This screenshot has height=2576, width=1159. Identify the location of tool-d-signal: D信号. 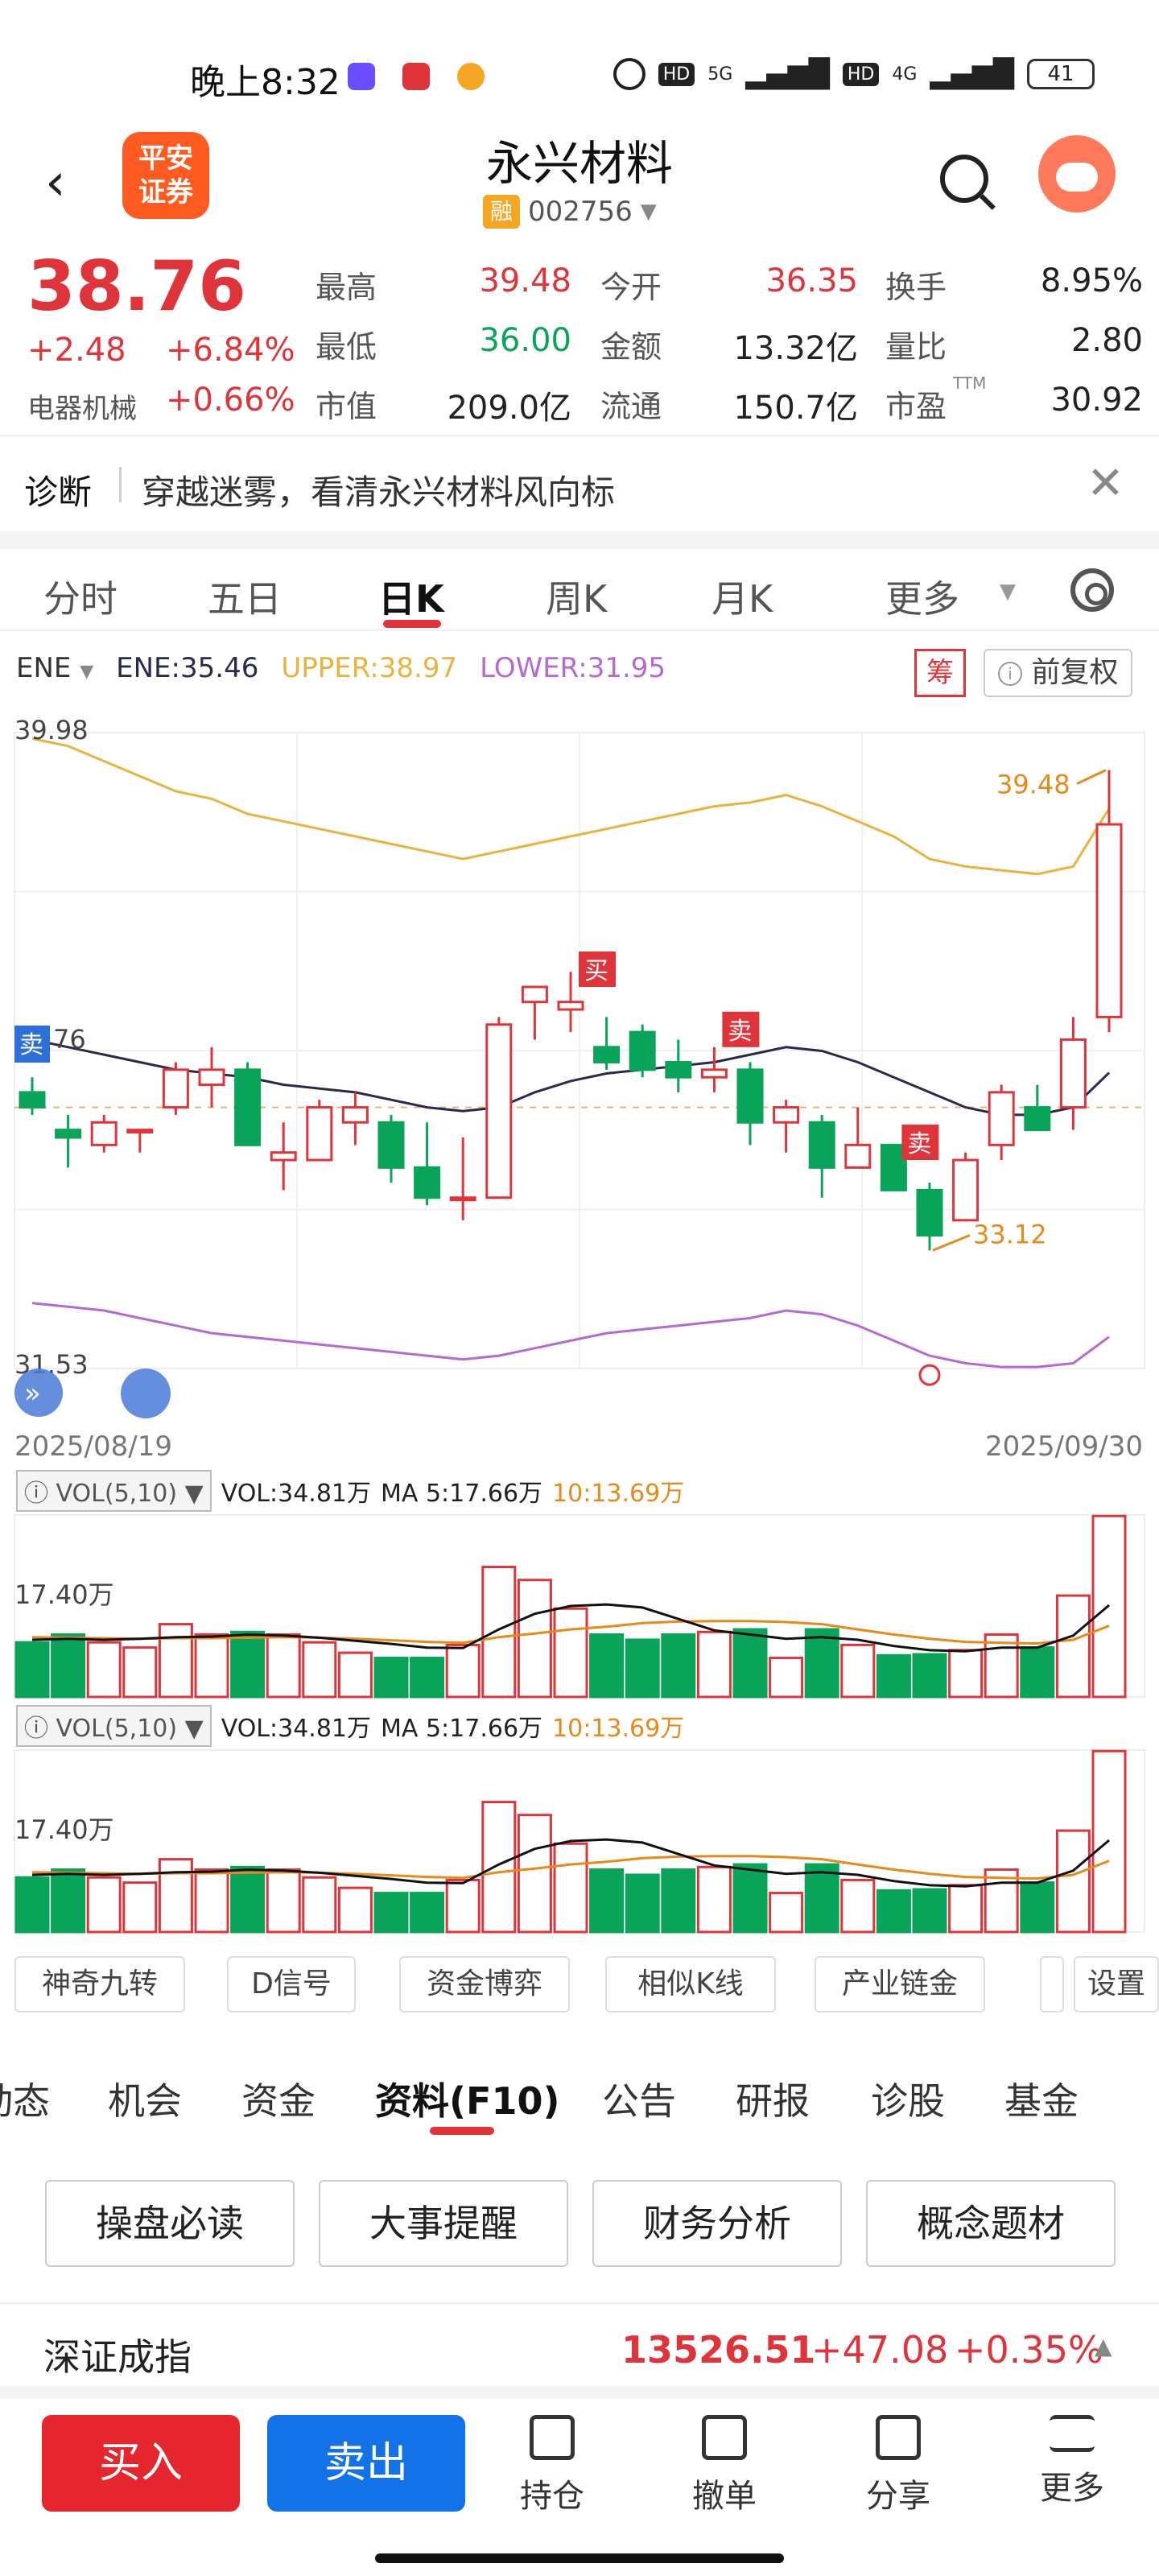
(291, 1984).